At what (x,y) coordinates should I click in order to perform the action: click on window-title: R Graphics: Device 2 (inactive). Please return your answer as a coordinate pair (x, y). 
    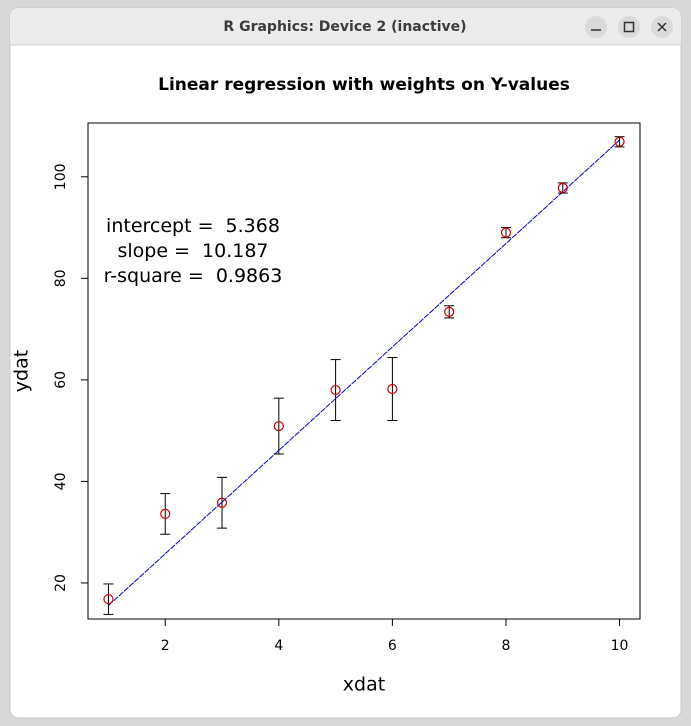
    Looking at the image, I should click on (344, 27).